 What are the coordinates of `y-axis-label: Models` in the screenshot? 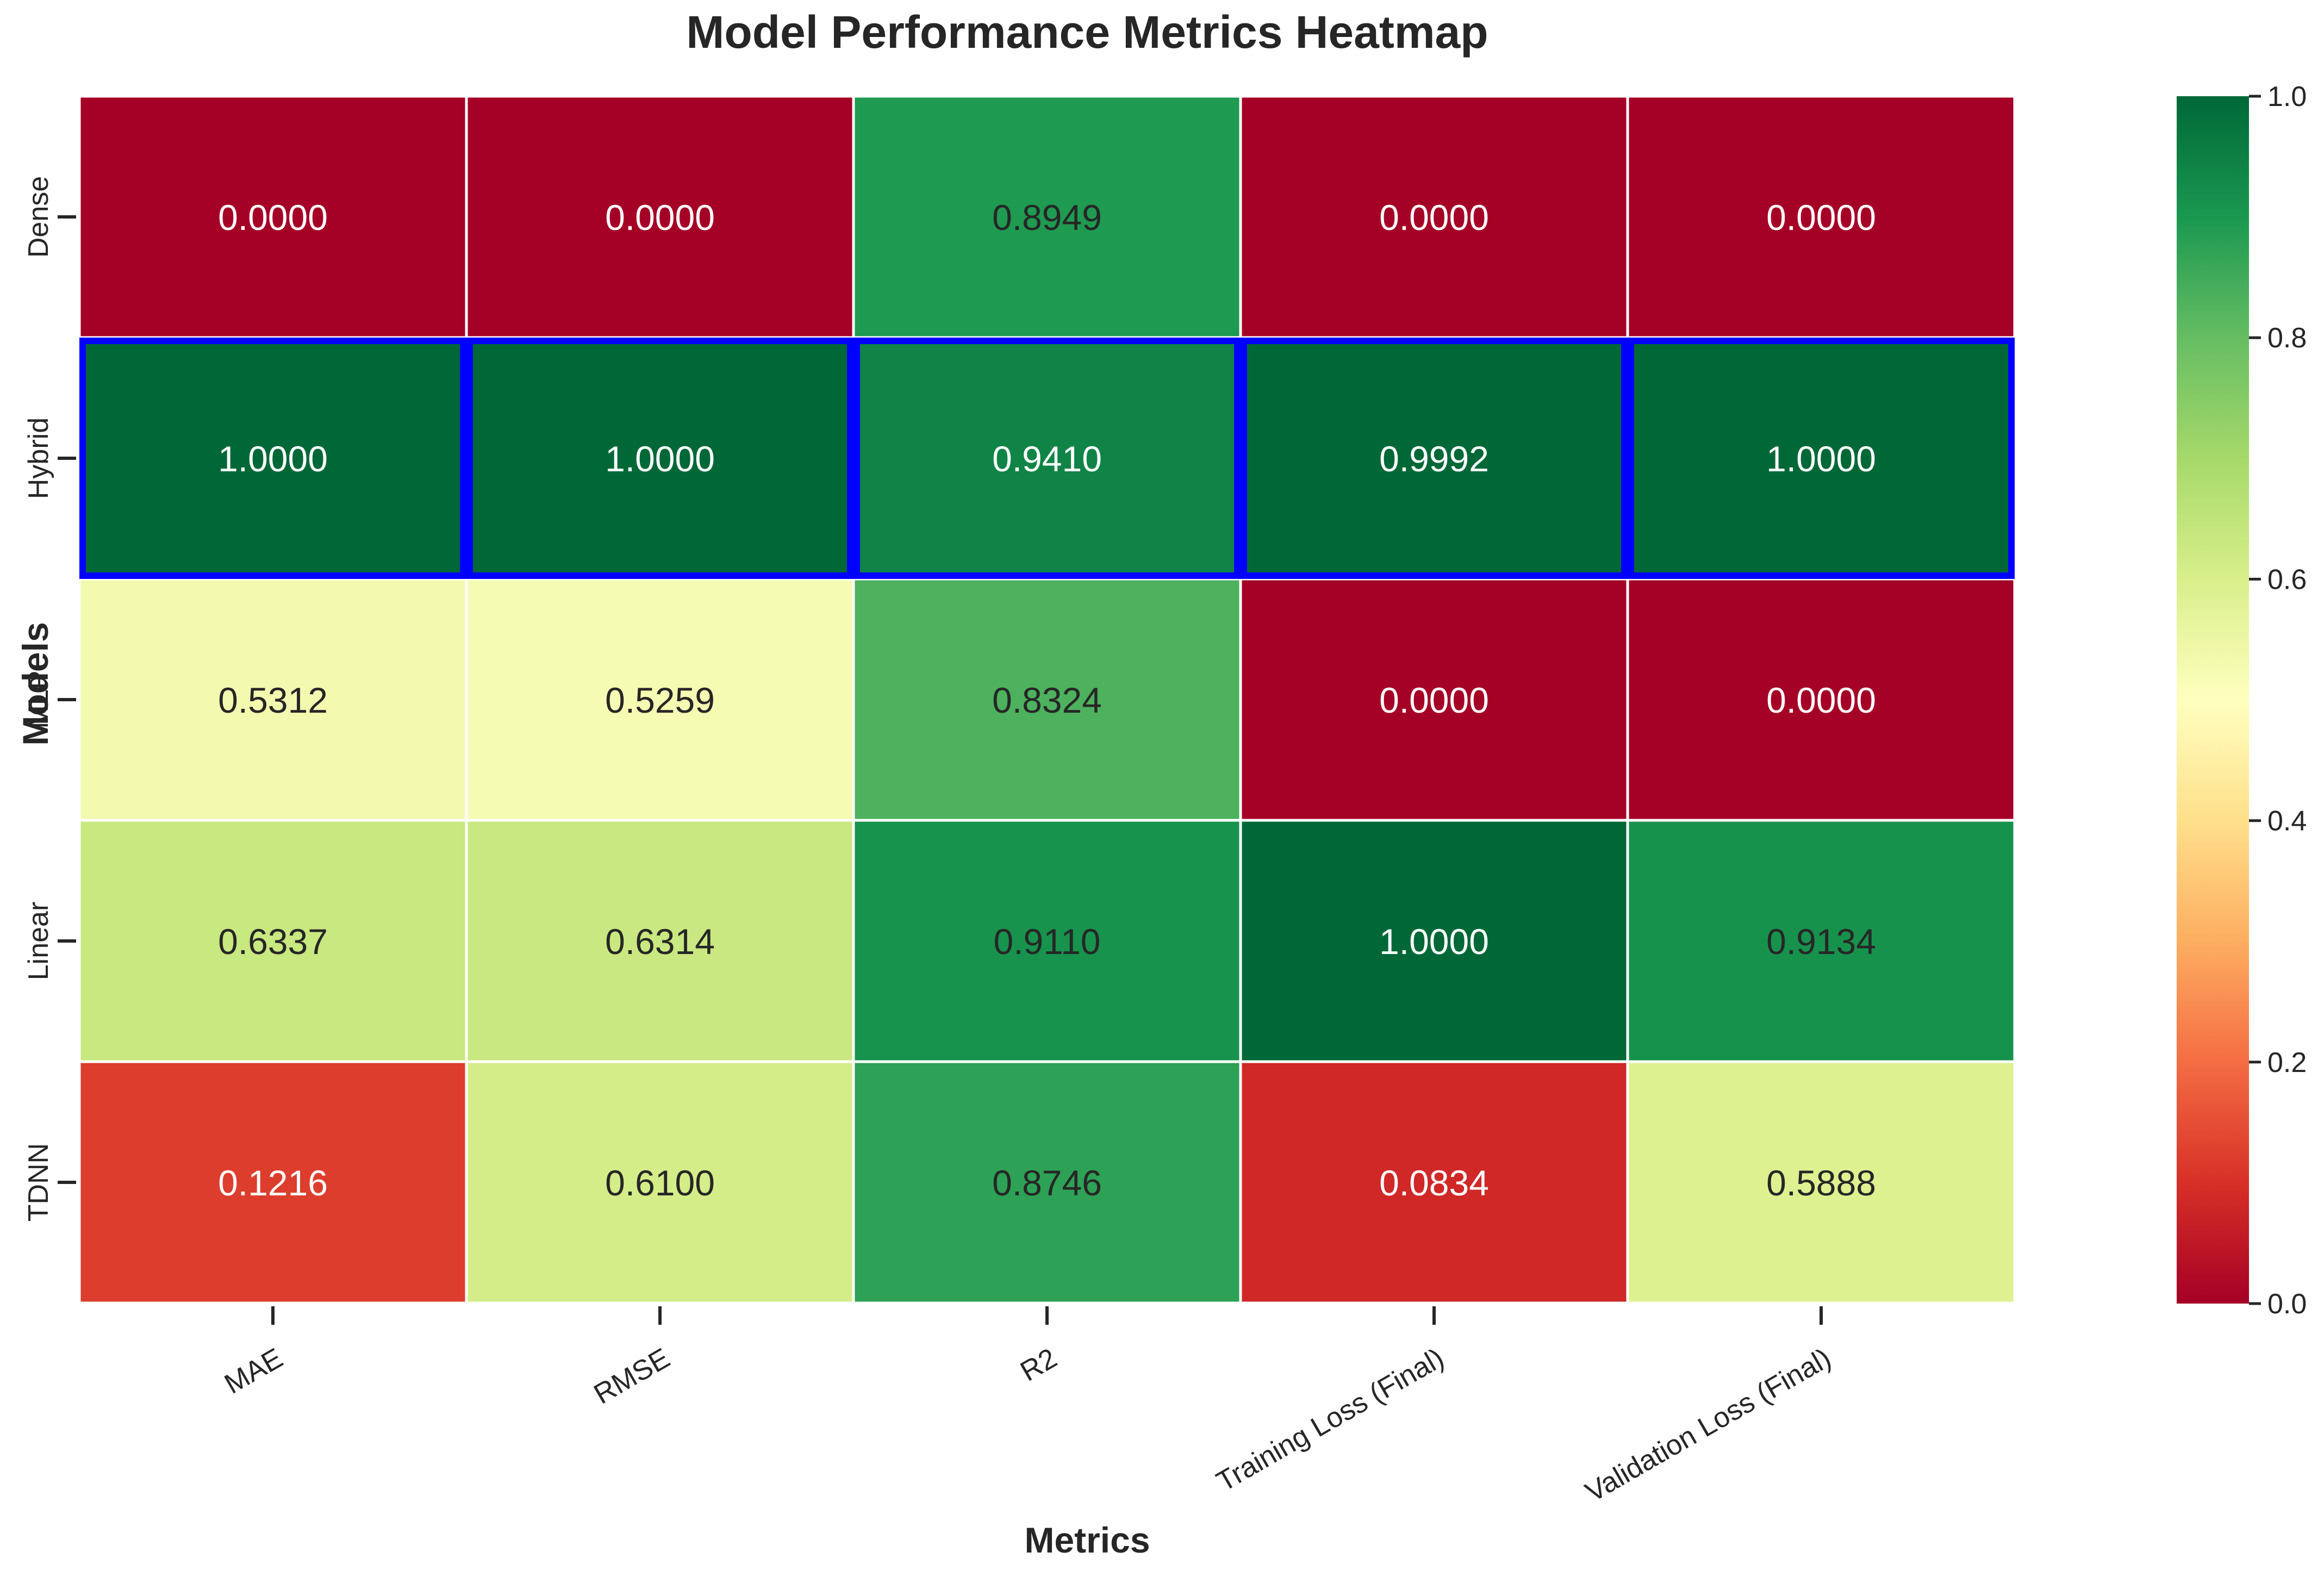 It's located at (35, 683).